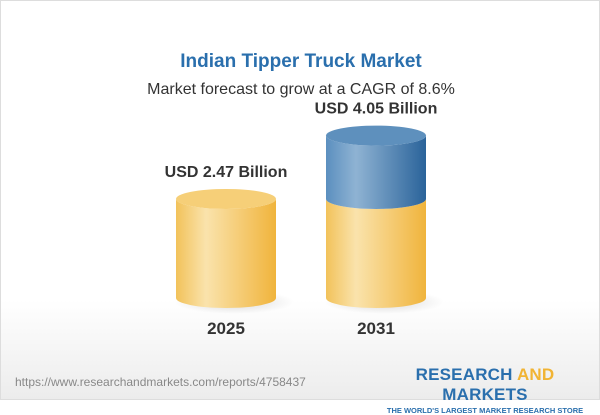 This screenshot has width=600, height=415. I want to click on bar-2031-growth-top, so click(376, 135).